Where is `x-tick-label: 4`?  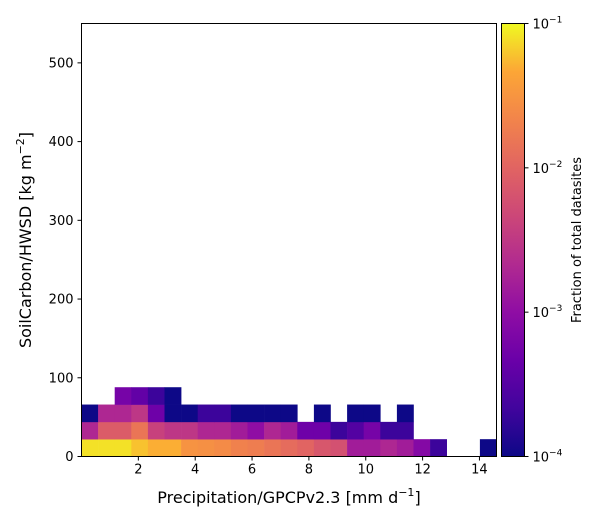 x-tick-label: 4 is located at coordinates (195, 470).